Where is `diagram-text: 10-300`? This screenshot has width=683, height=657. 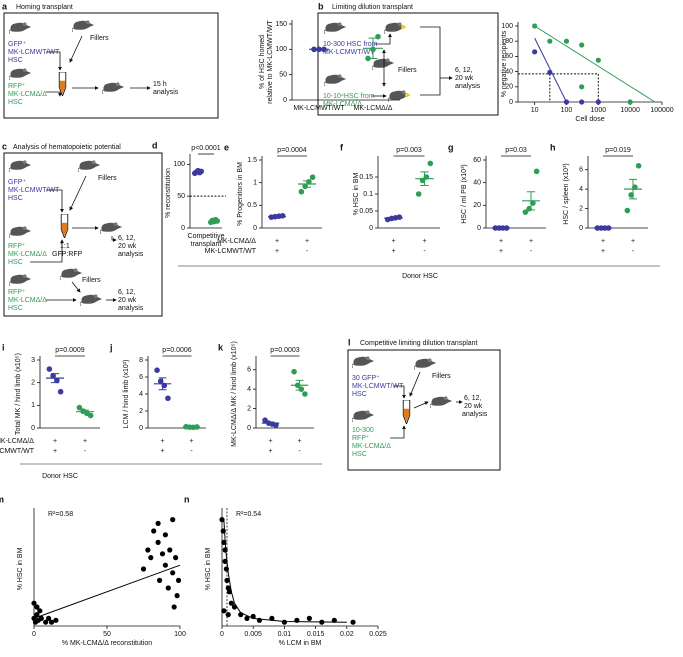 diagram-text: 10-300 is located at coordinates (363, 430).